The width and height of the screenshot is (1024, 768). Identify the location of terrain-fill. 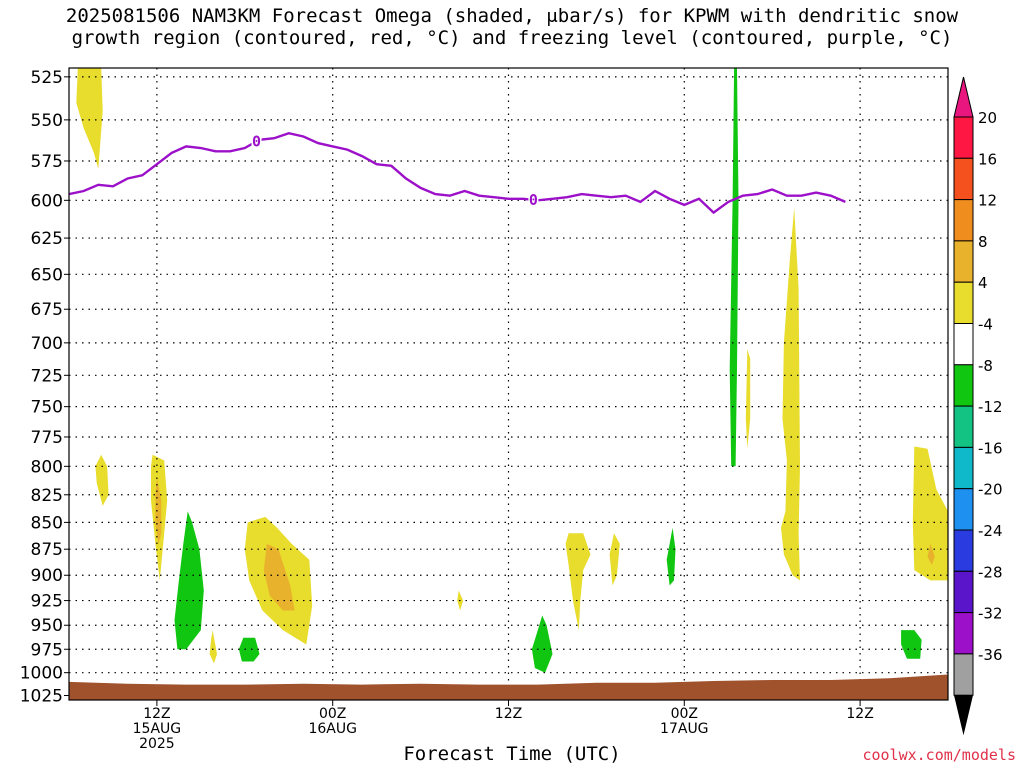
(508, 687).